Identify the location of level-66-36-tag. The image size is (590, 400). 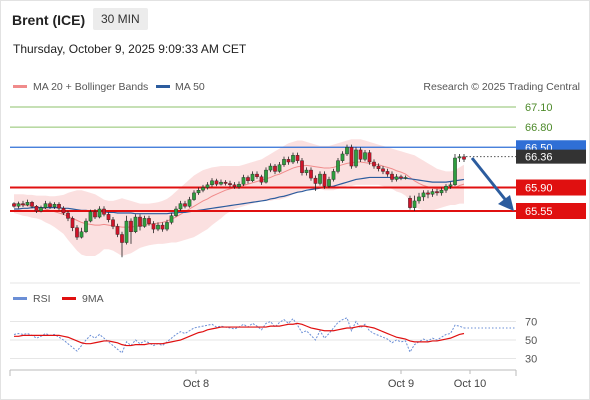
(551, 156).